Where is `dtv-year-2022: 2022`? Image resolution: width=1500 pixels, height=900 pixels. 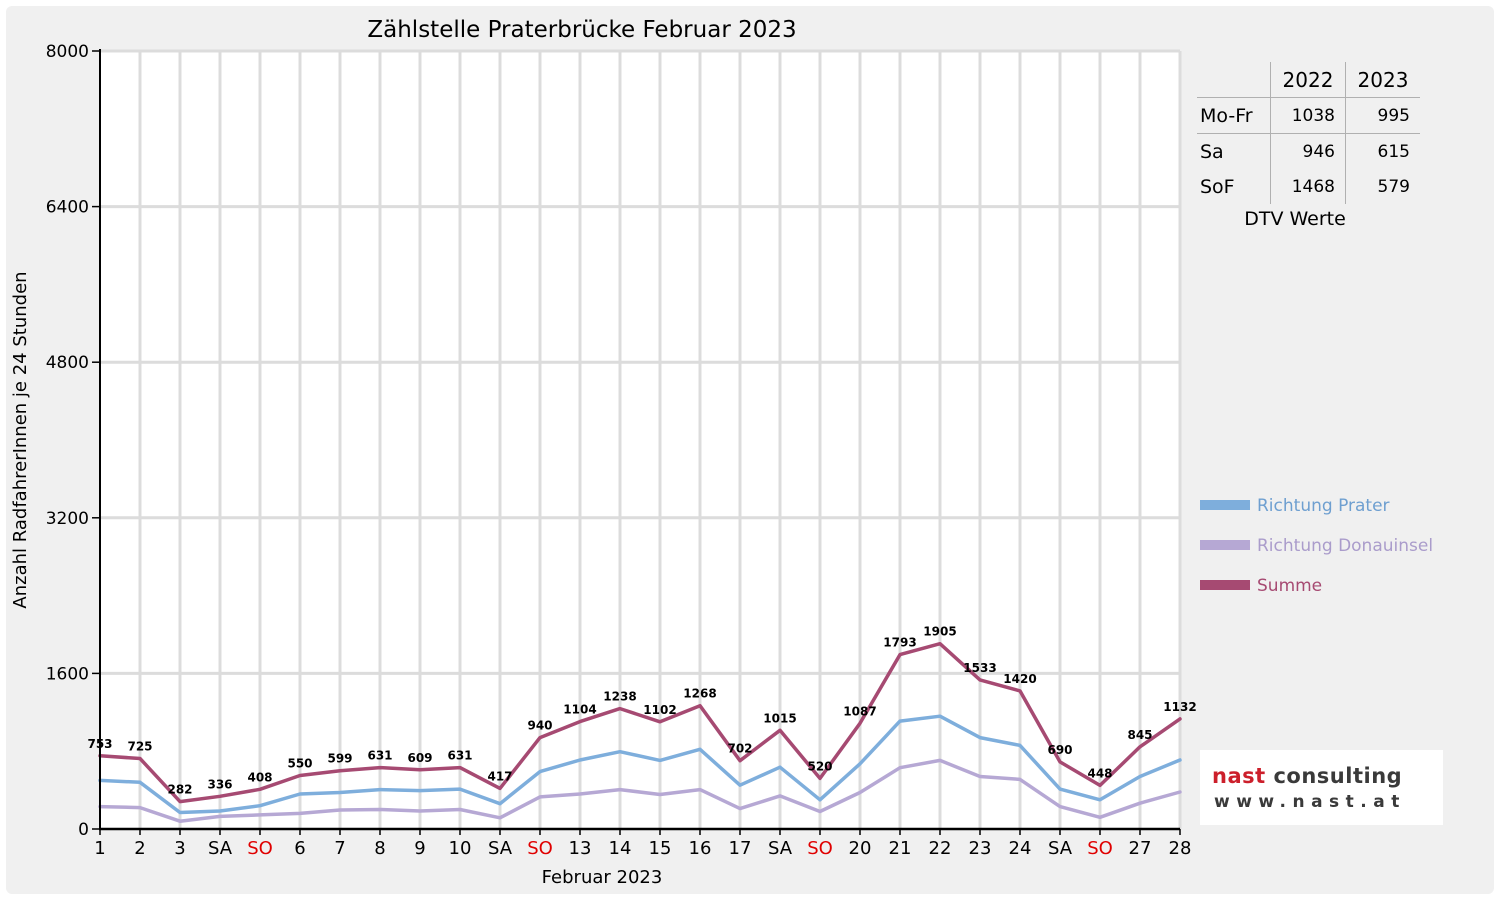 dtv-year-2022: 2022 is located at coordinates (1308, 80).